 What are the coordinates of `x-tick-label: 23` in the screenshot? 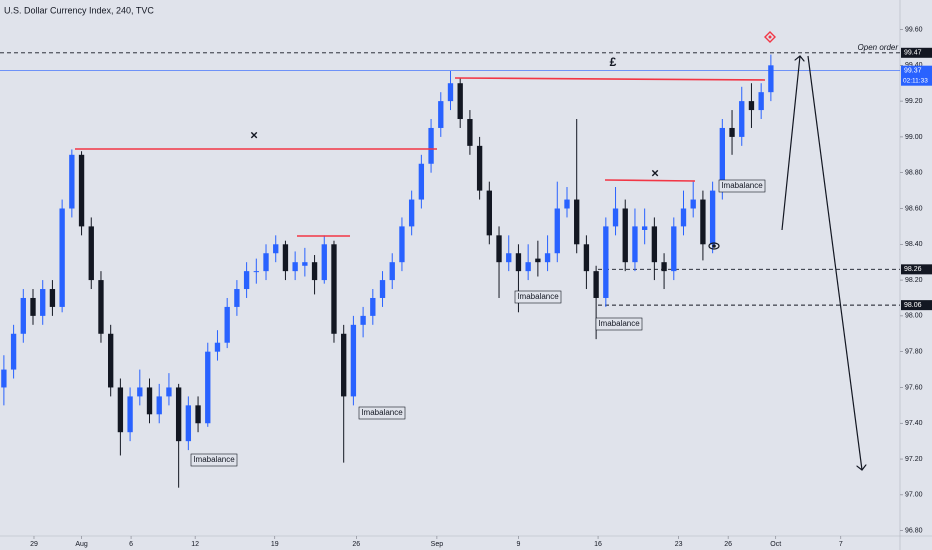 It's located at (679, 544).